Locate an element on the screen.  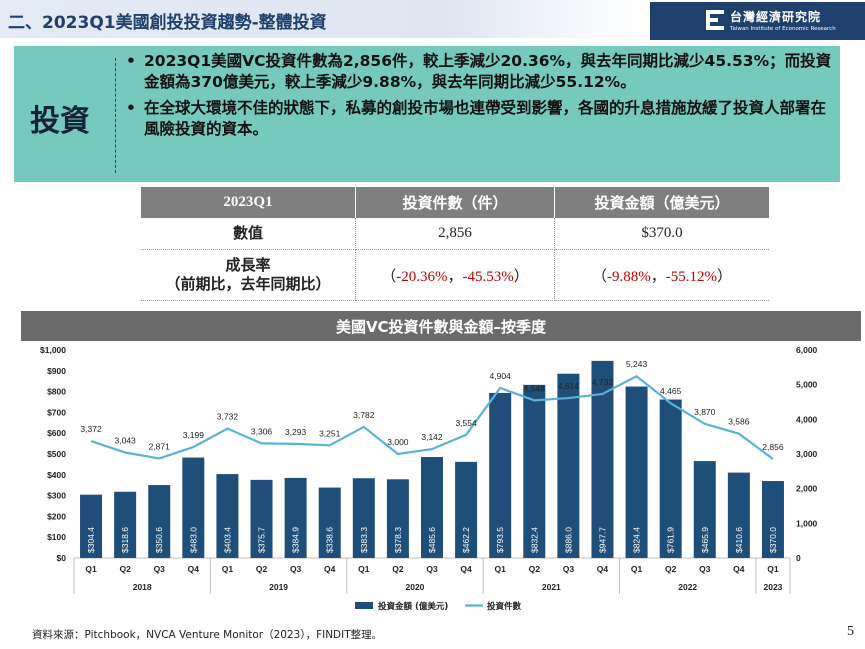
table-row: 數值 2,856 $370.0 is located at coordinates (455, 234).